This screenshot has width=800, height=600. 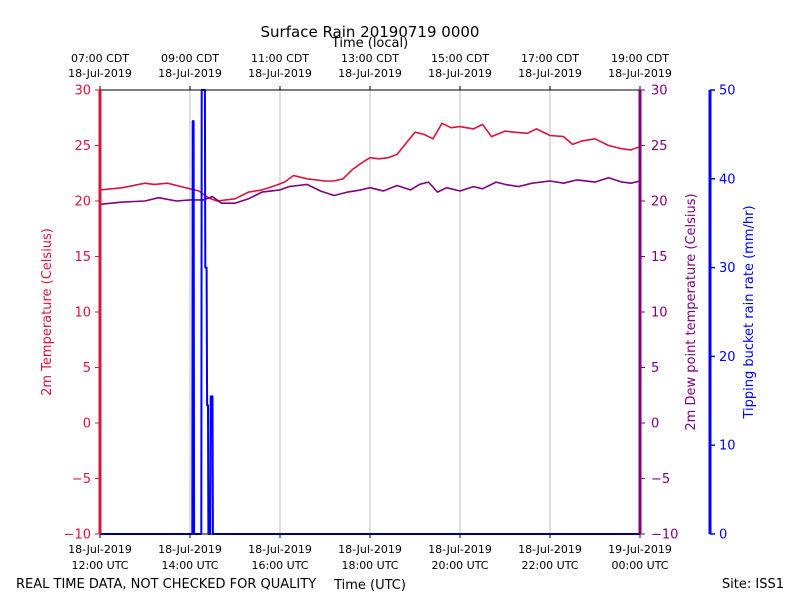 What do you see at coordinates (640, 73) in the screenshot?
I see `top-tick-date-6: 18-Jul-2019` at bounding box center [640, 73].